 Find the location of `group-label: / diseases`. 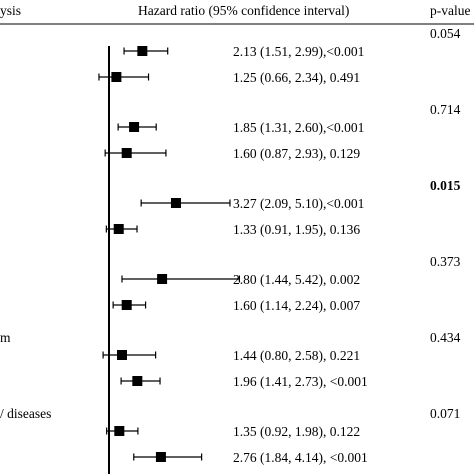

group-label: / diseases is located at coordinates (25, 413).